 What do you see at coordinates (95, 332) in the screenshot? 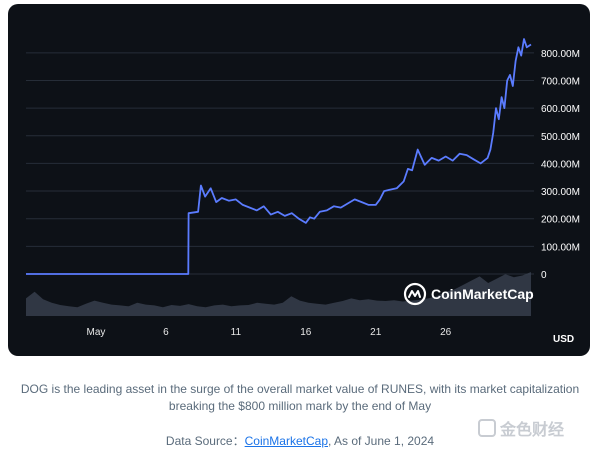
I see `x-tick-label: May` at bounding box center [95, 332].